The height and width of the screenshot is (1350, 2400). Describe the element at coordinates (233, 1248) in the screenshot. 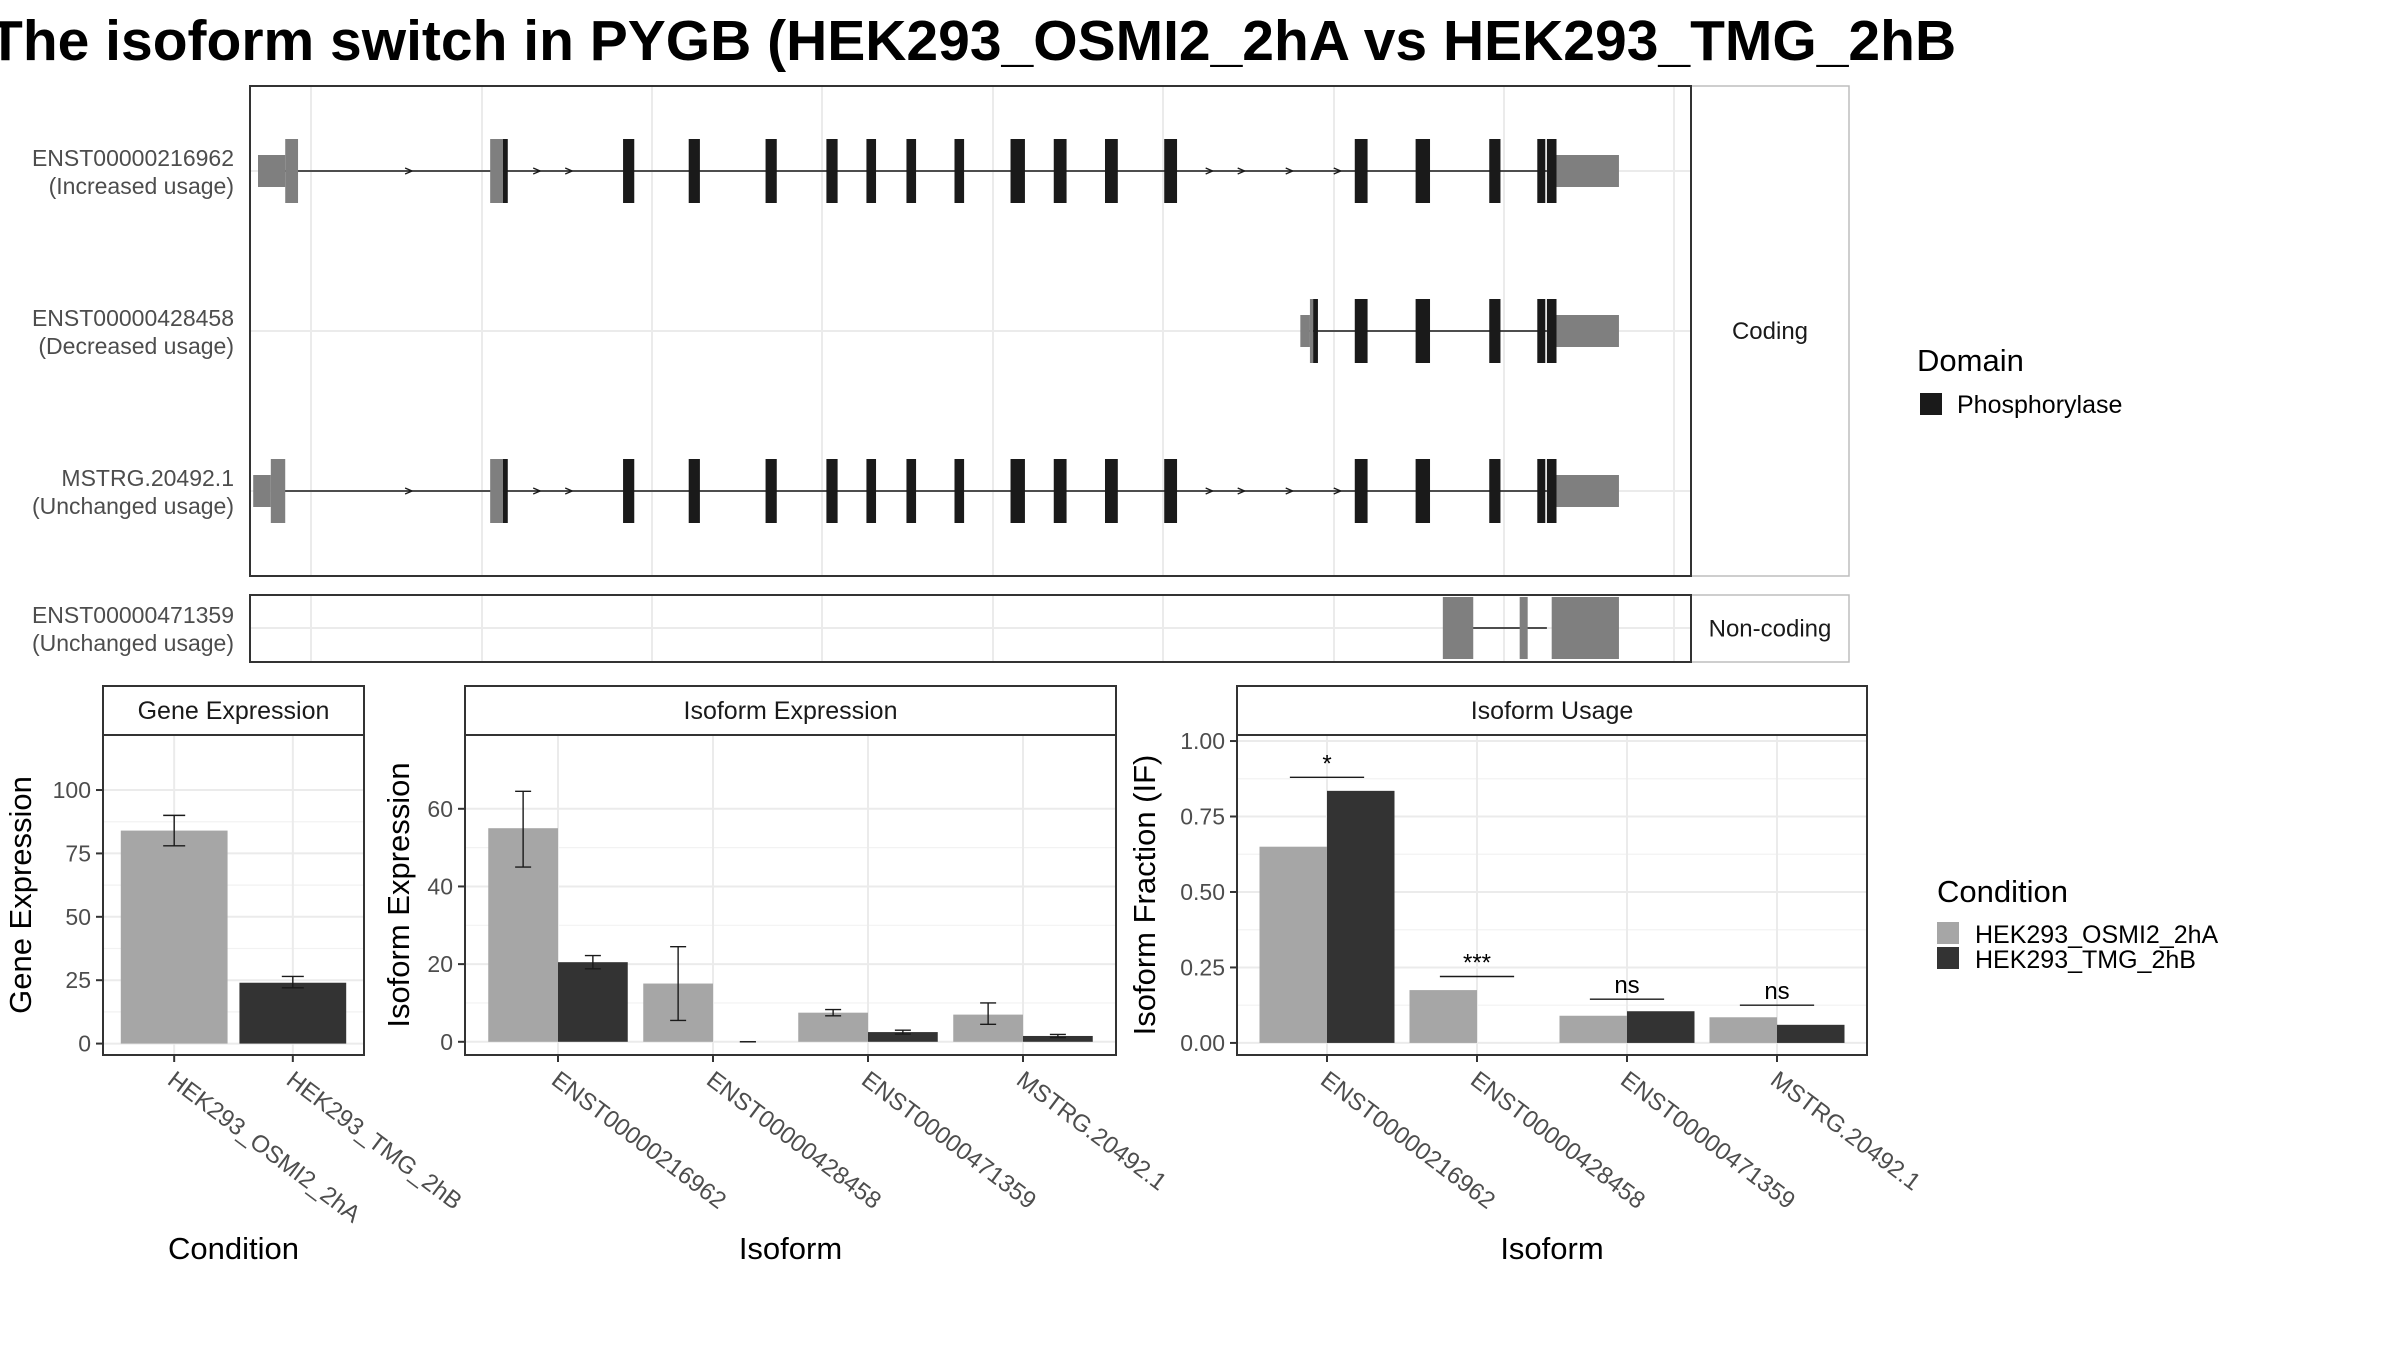

I see `x-axis-title: Condition` at that location.